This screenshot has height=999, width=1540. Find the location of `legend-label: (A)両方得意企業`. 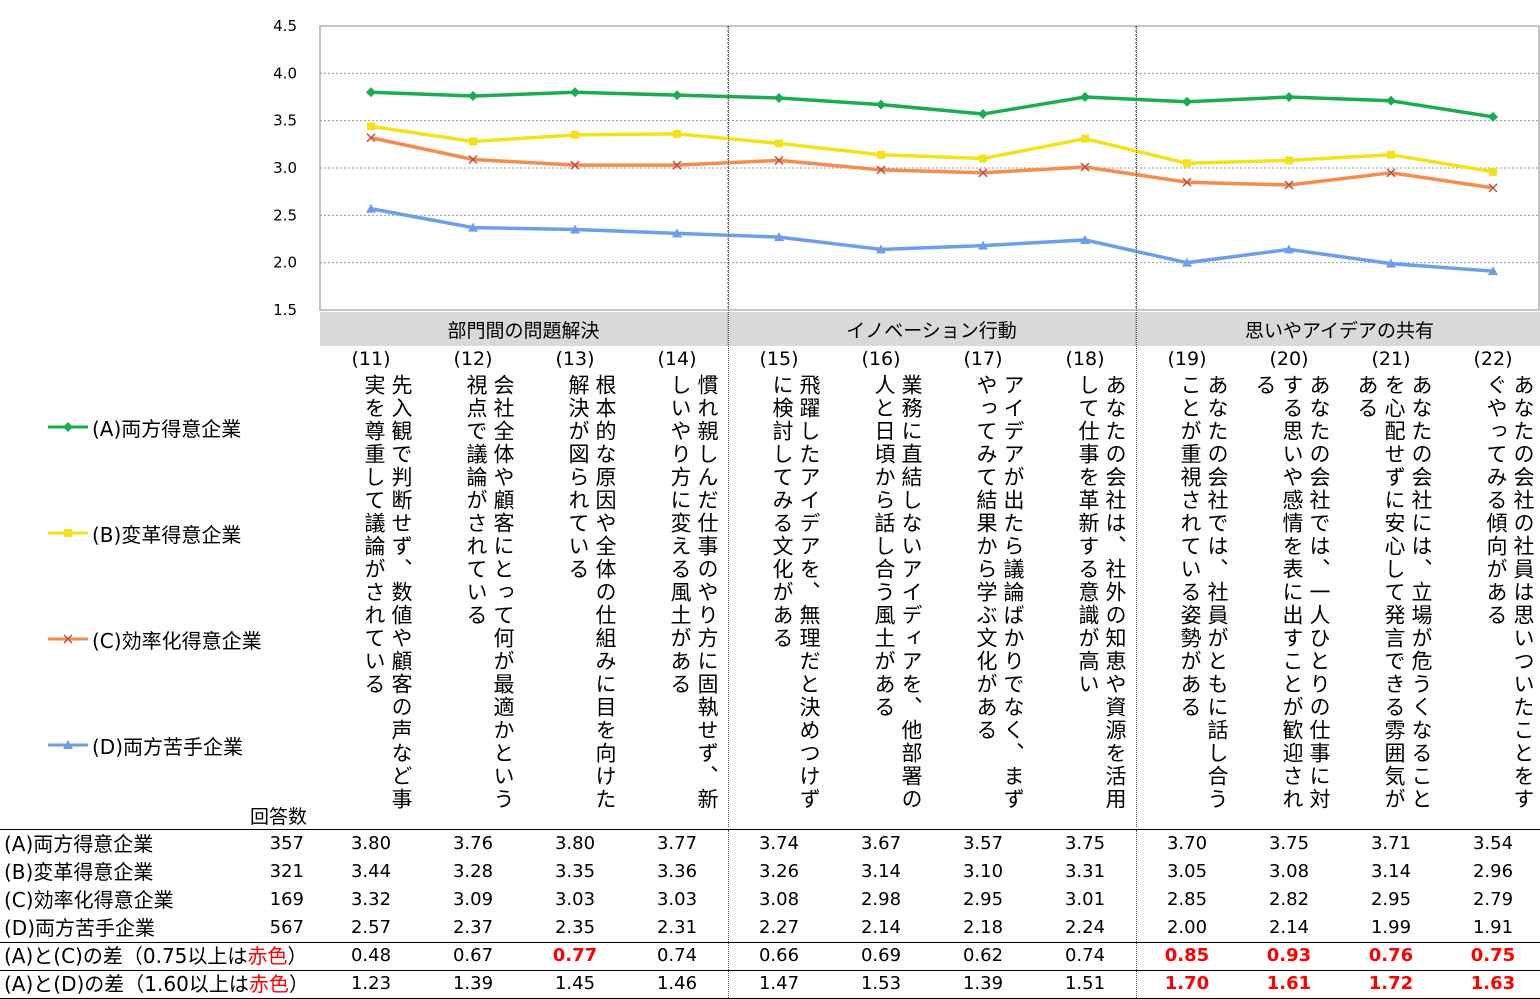

legend-label: (A)両方得意企業 is located at coordinates (167, 428).